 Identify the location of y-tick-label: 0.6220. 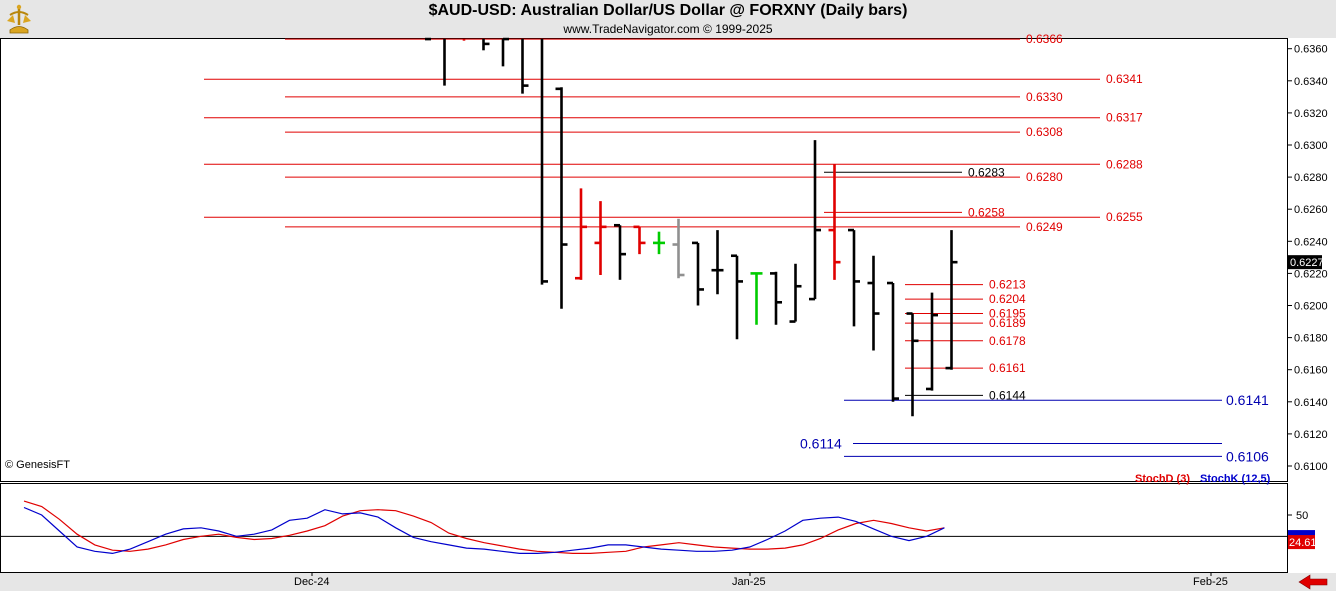
(1311, 274).